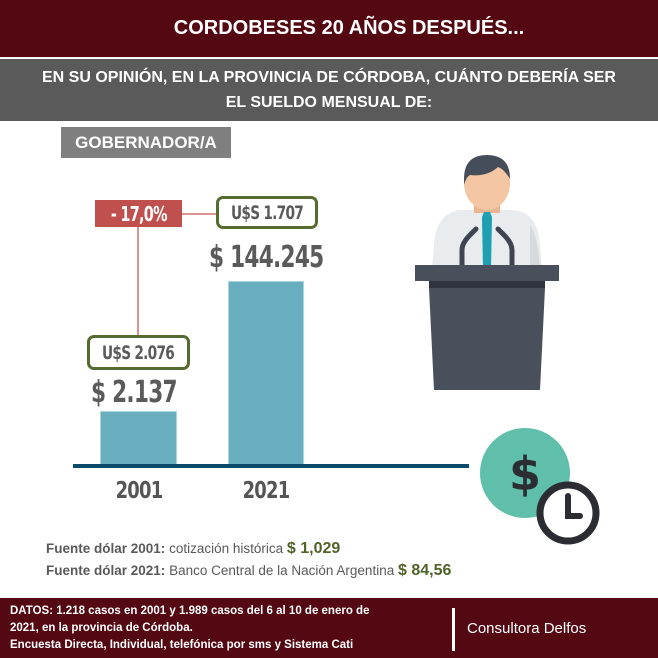 The image size is (658, 658). Describe the element at coordinates (487, 272) in the screenshot. I see `speaker-podium-icon` at that location.